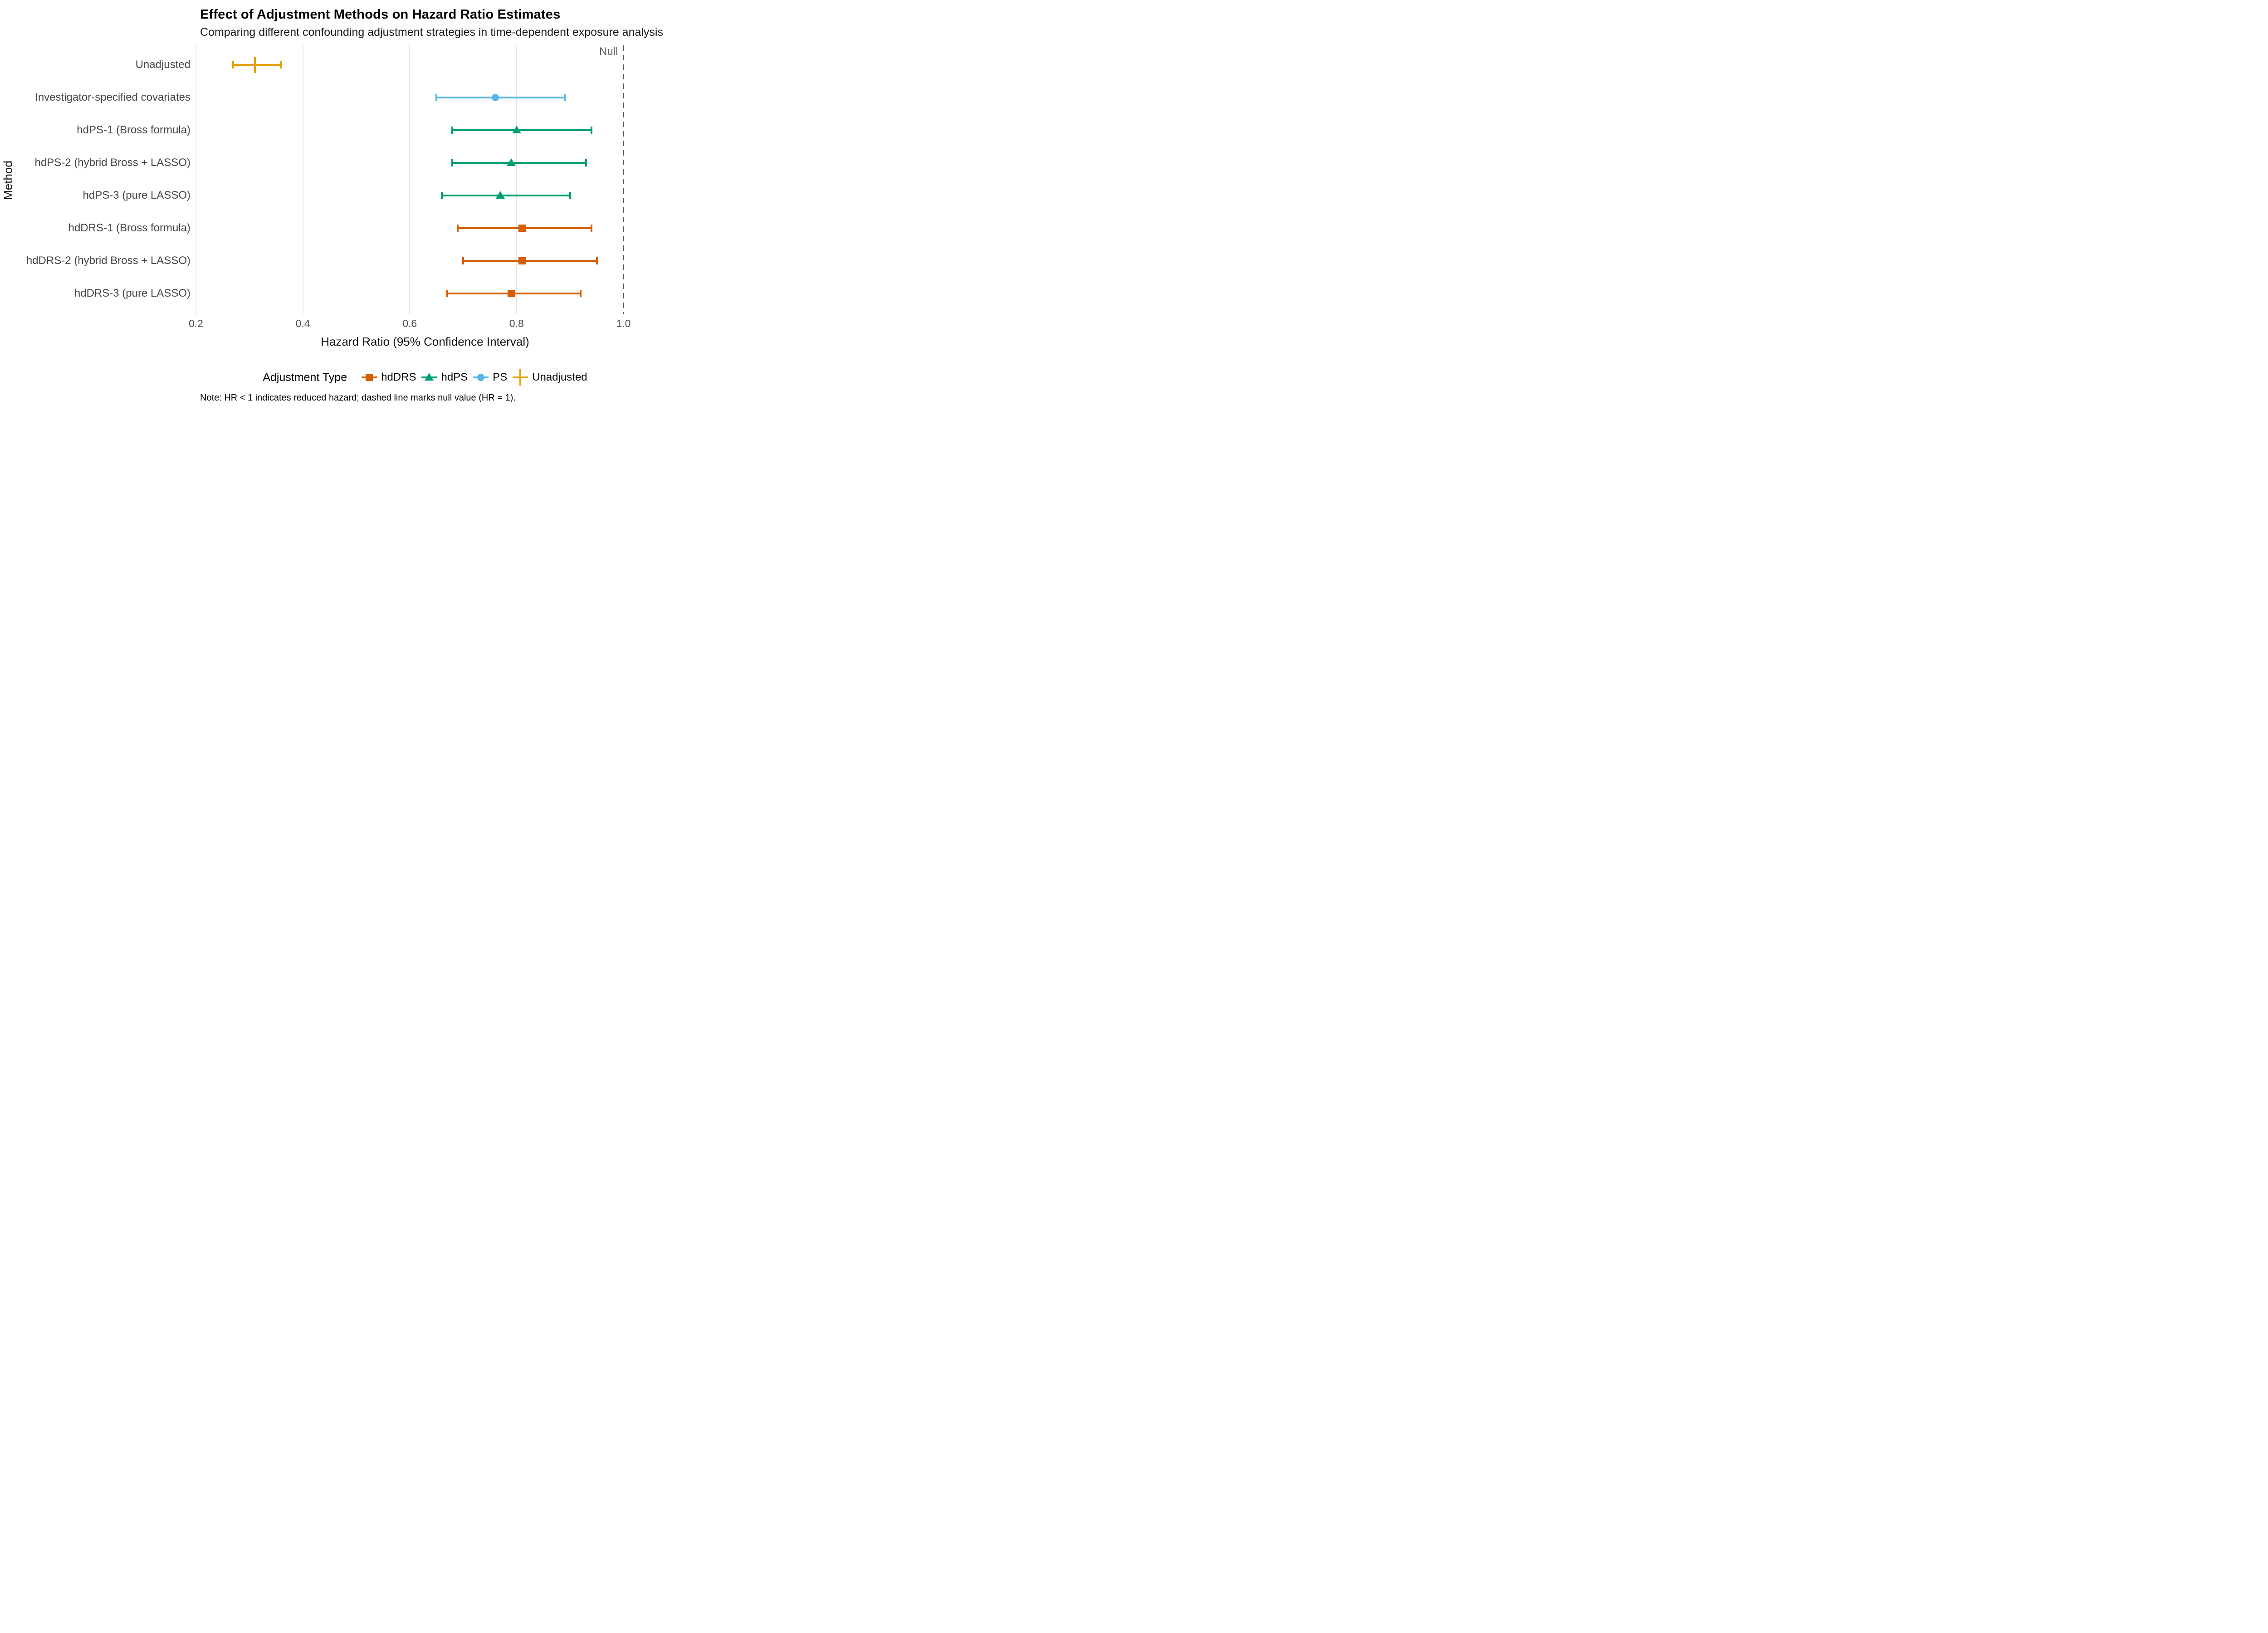  What do you see at coordinates (517, 323) in the screenshot?
I see `x-axis-tick-label: 0.8` at bounding box center [517, 323].